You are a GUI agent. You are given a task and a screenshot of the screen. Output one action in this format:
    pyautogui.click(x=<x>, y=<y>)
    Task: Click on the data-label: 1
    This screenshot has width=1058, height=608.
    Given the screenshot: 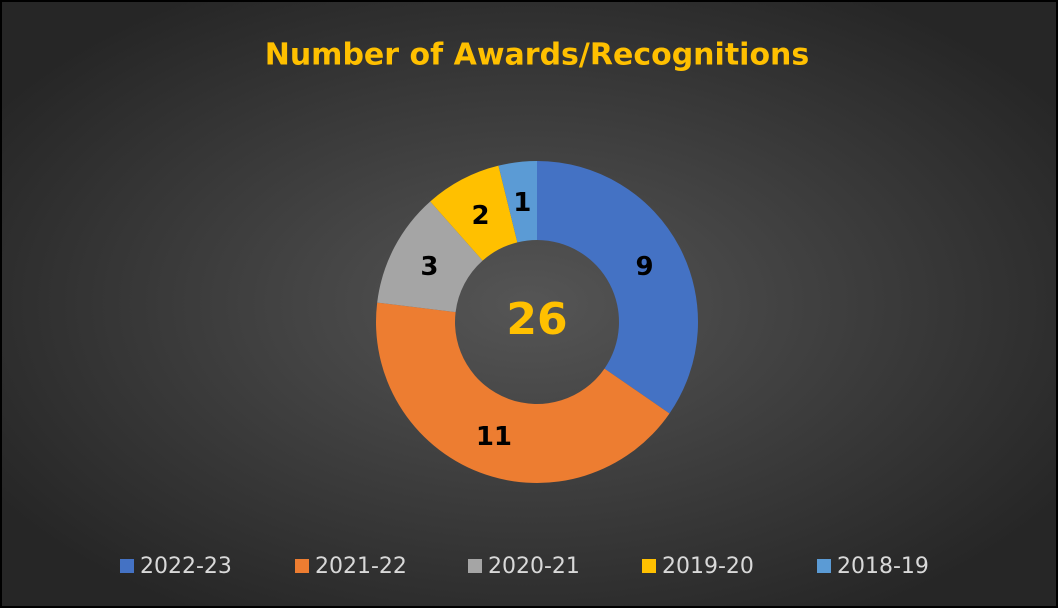 What is the action you would take?
    pyautogui.click(x=522, y=203)
    